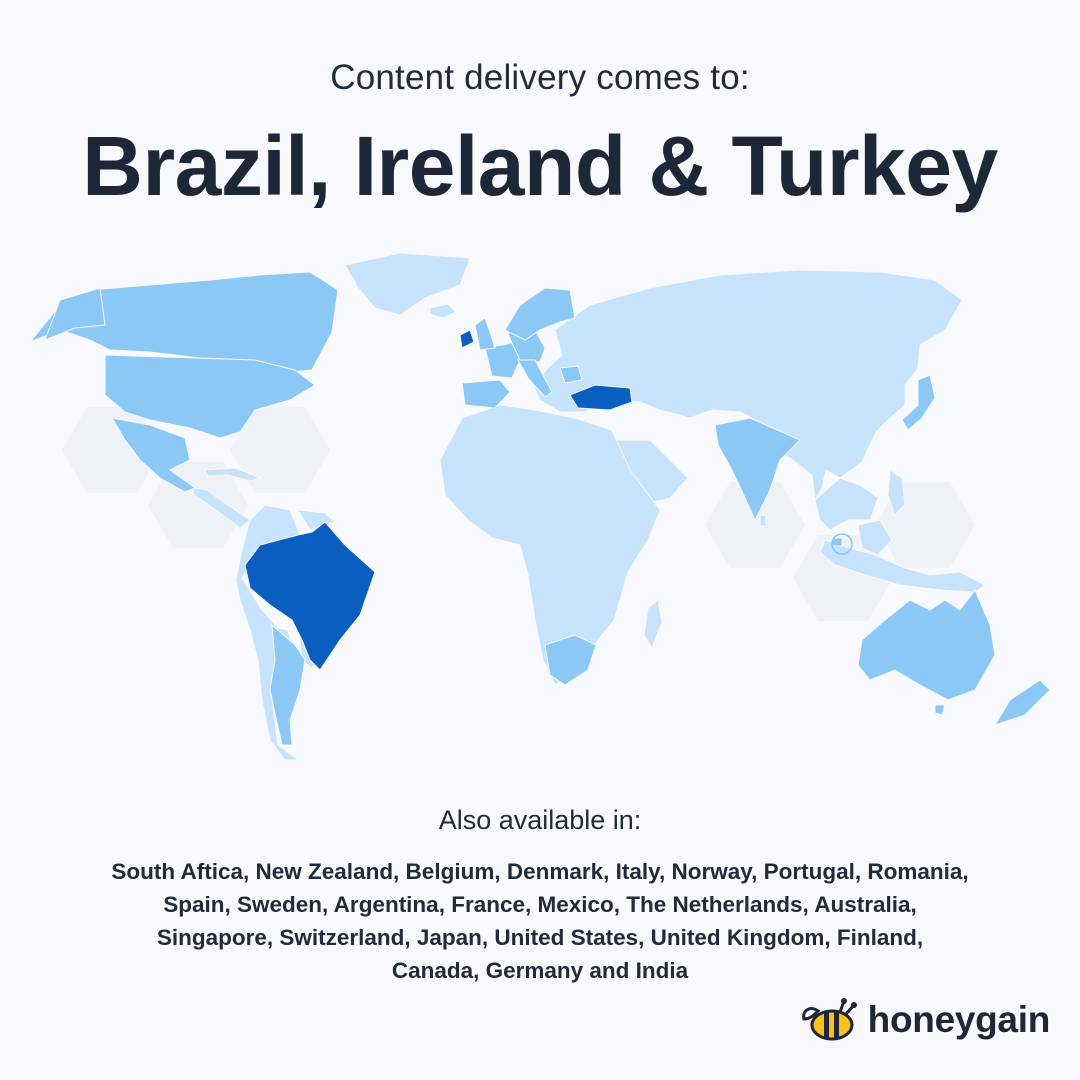 Image resolution: width=1080 pixels, height=1080 pixels. Describe the element at coordinates (875, 537) in the screenshot. I see `borneo` at that location.